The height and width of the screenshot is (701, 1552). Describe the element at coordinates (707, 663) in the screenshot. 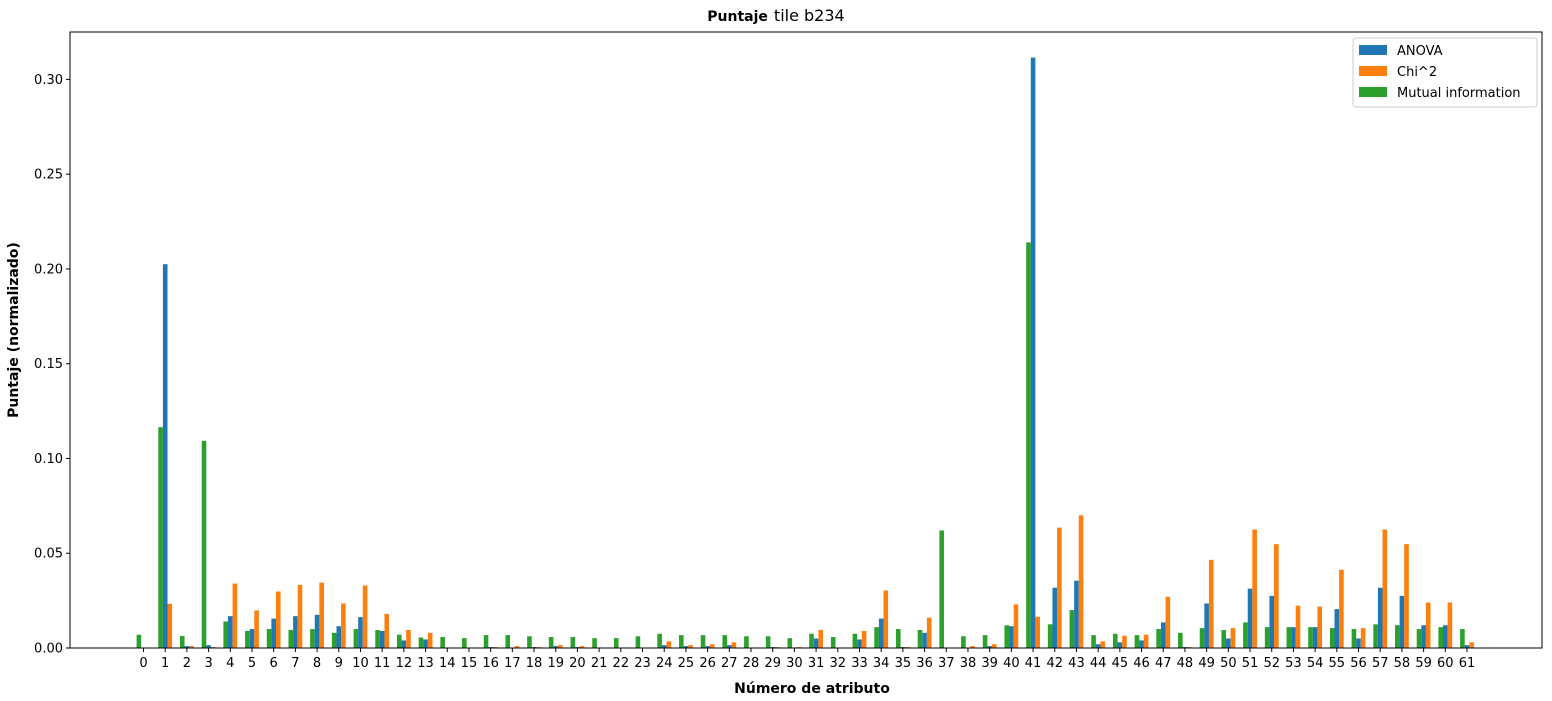

I see `x-tick-label: 26` at that location.